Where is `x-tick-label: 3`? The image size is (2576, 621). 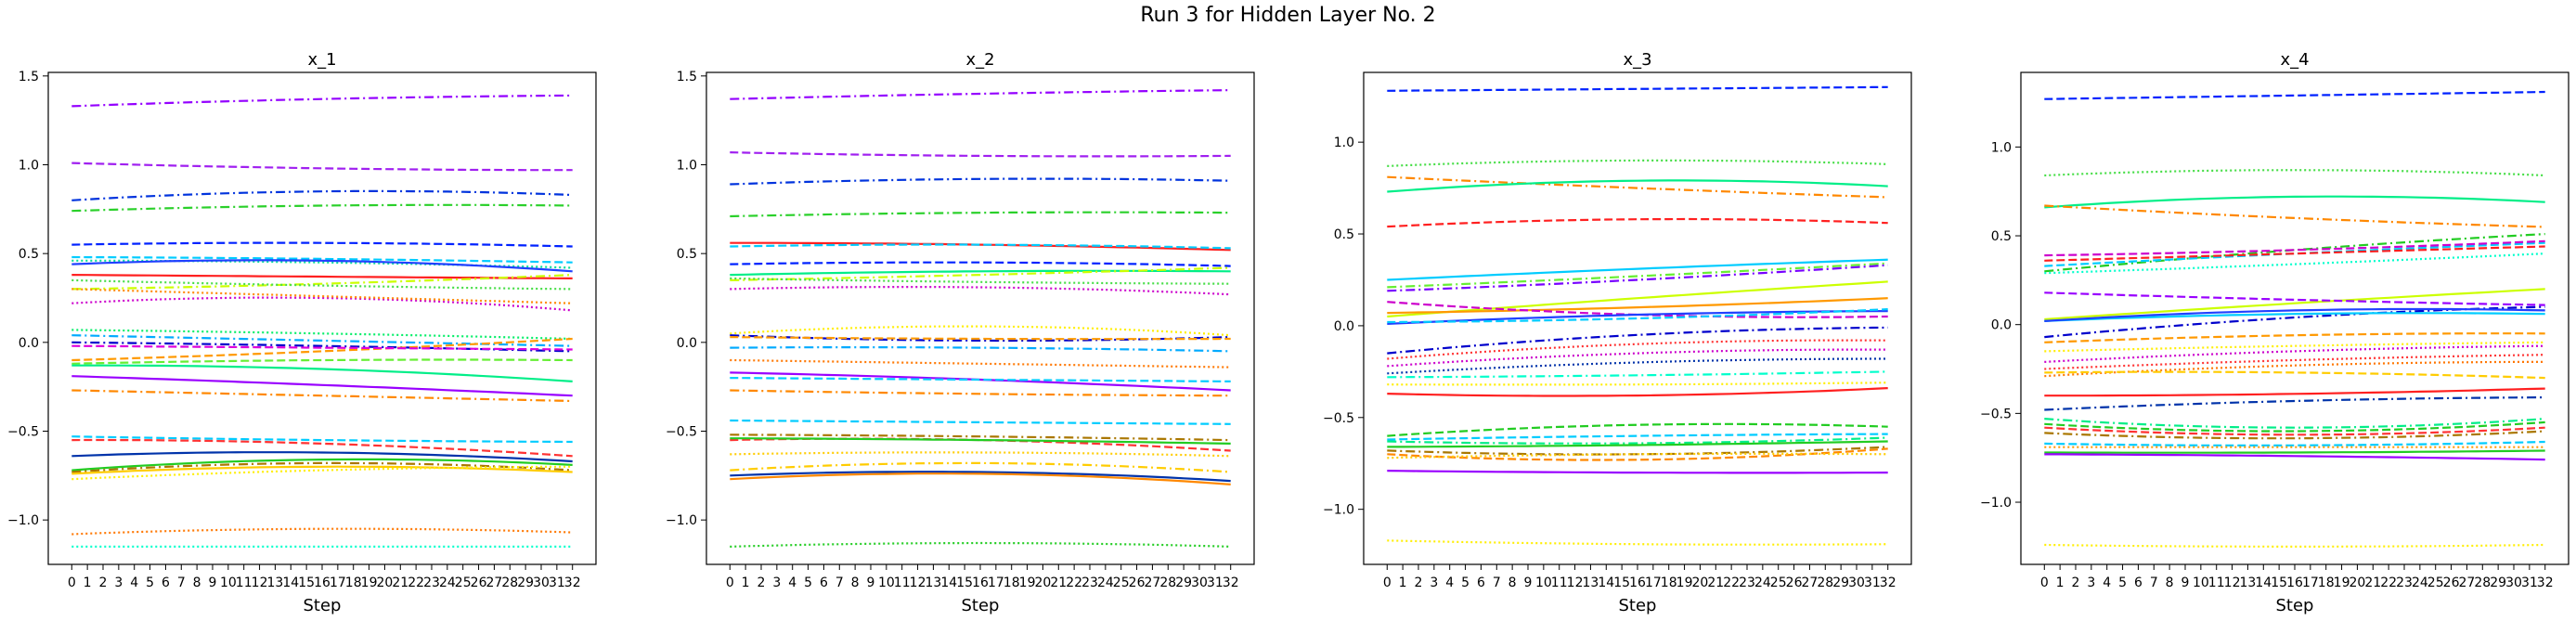
x-tick-label: 3 is located at coordinates (1434, 583).